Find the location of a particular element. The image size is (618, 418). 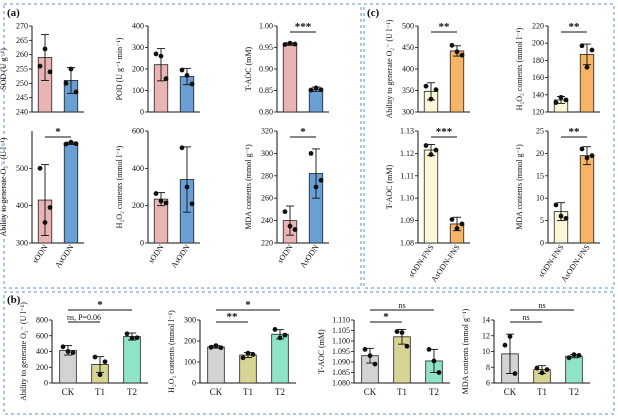

bar-sODN is located at coordinates (290, 78).